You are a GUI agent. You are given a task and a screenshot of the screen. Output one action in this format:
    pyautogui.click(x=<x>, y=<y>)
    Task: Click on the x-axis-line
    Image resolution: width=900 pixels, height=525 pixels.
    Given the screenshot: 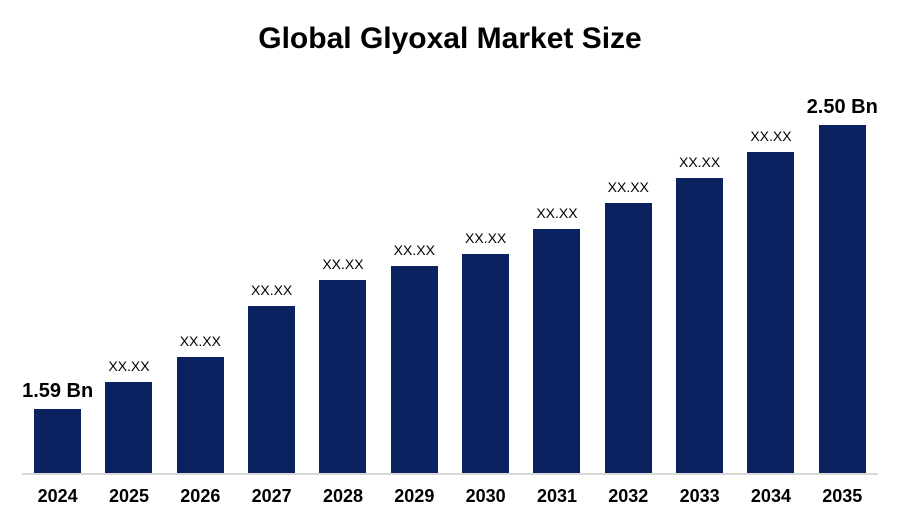 What is the action you would take?
    pyautogui.click(x=450, y=474)
    